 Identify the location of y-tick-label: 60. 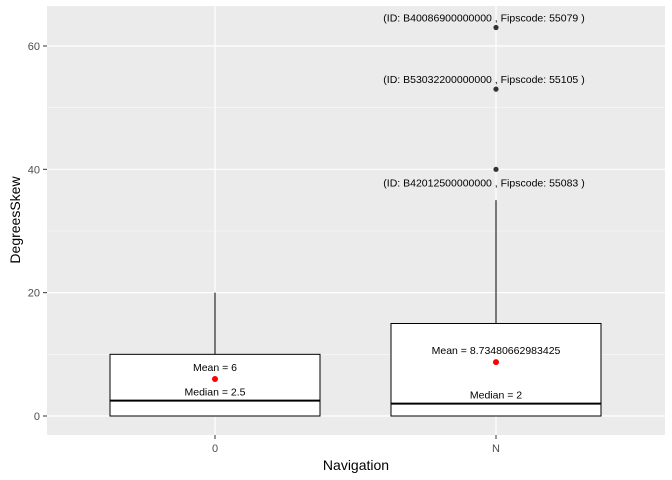
(34, 47).